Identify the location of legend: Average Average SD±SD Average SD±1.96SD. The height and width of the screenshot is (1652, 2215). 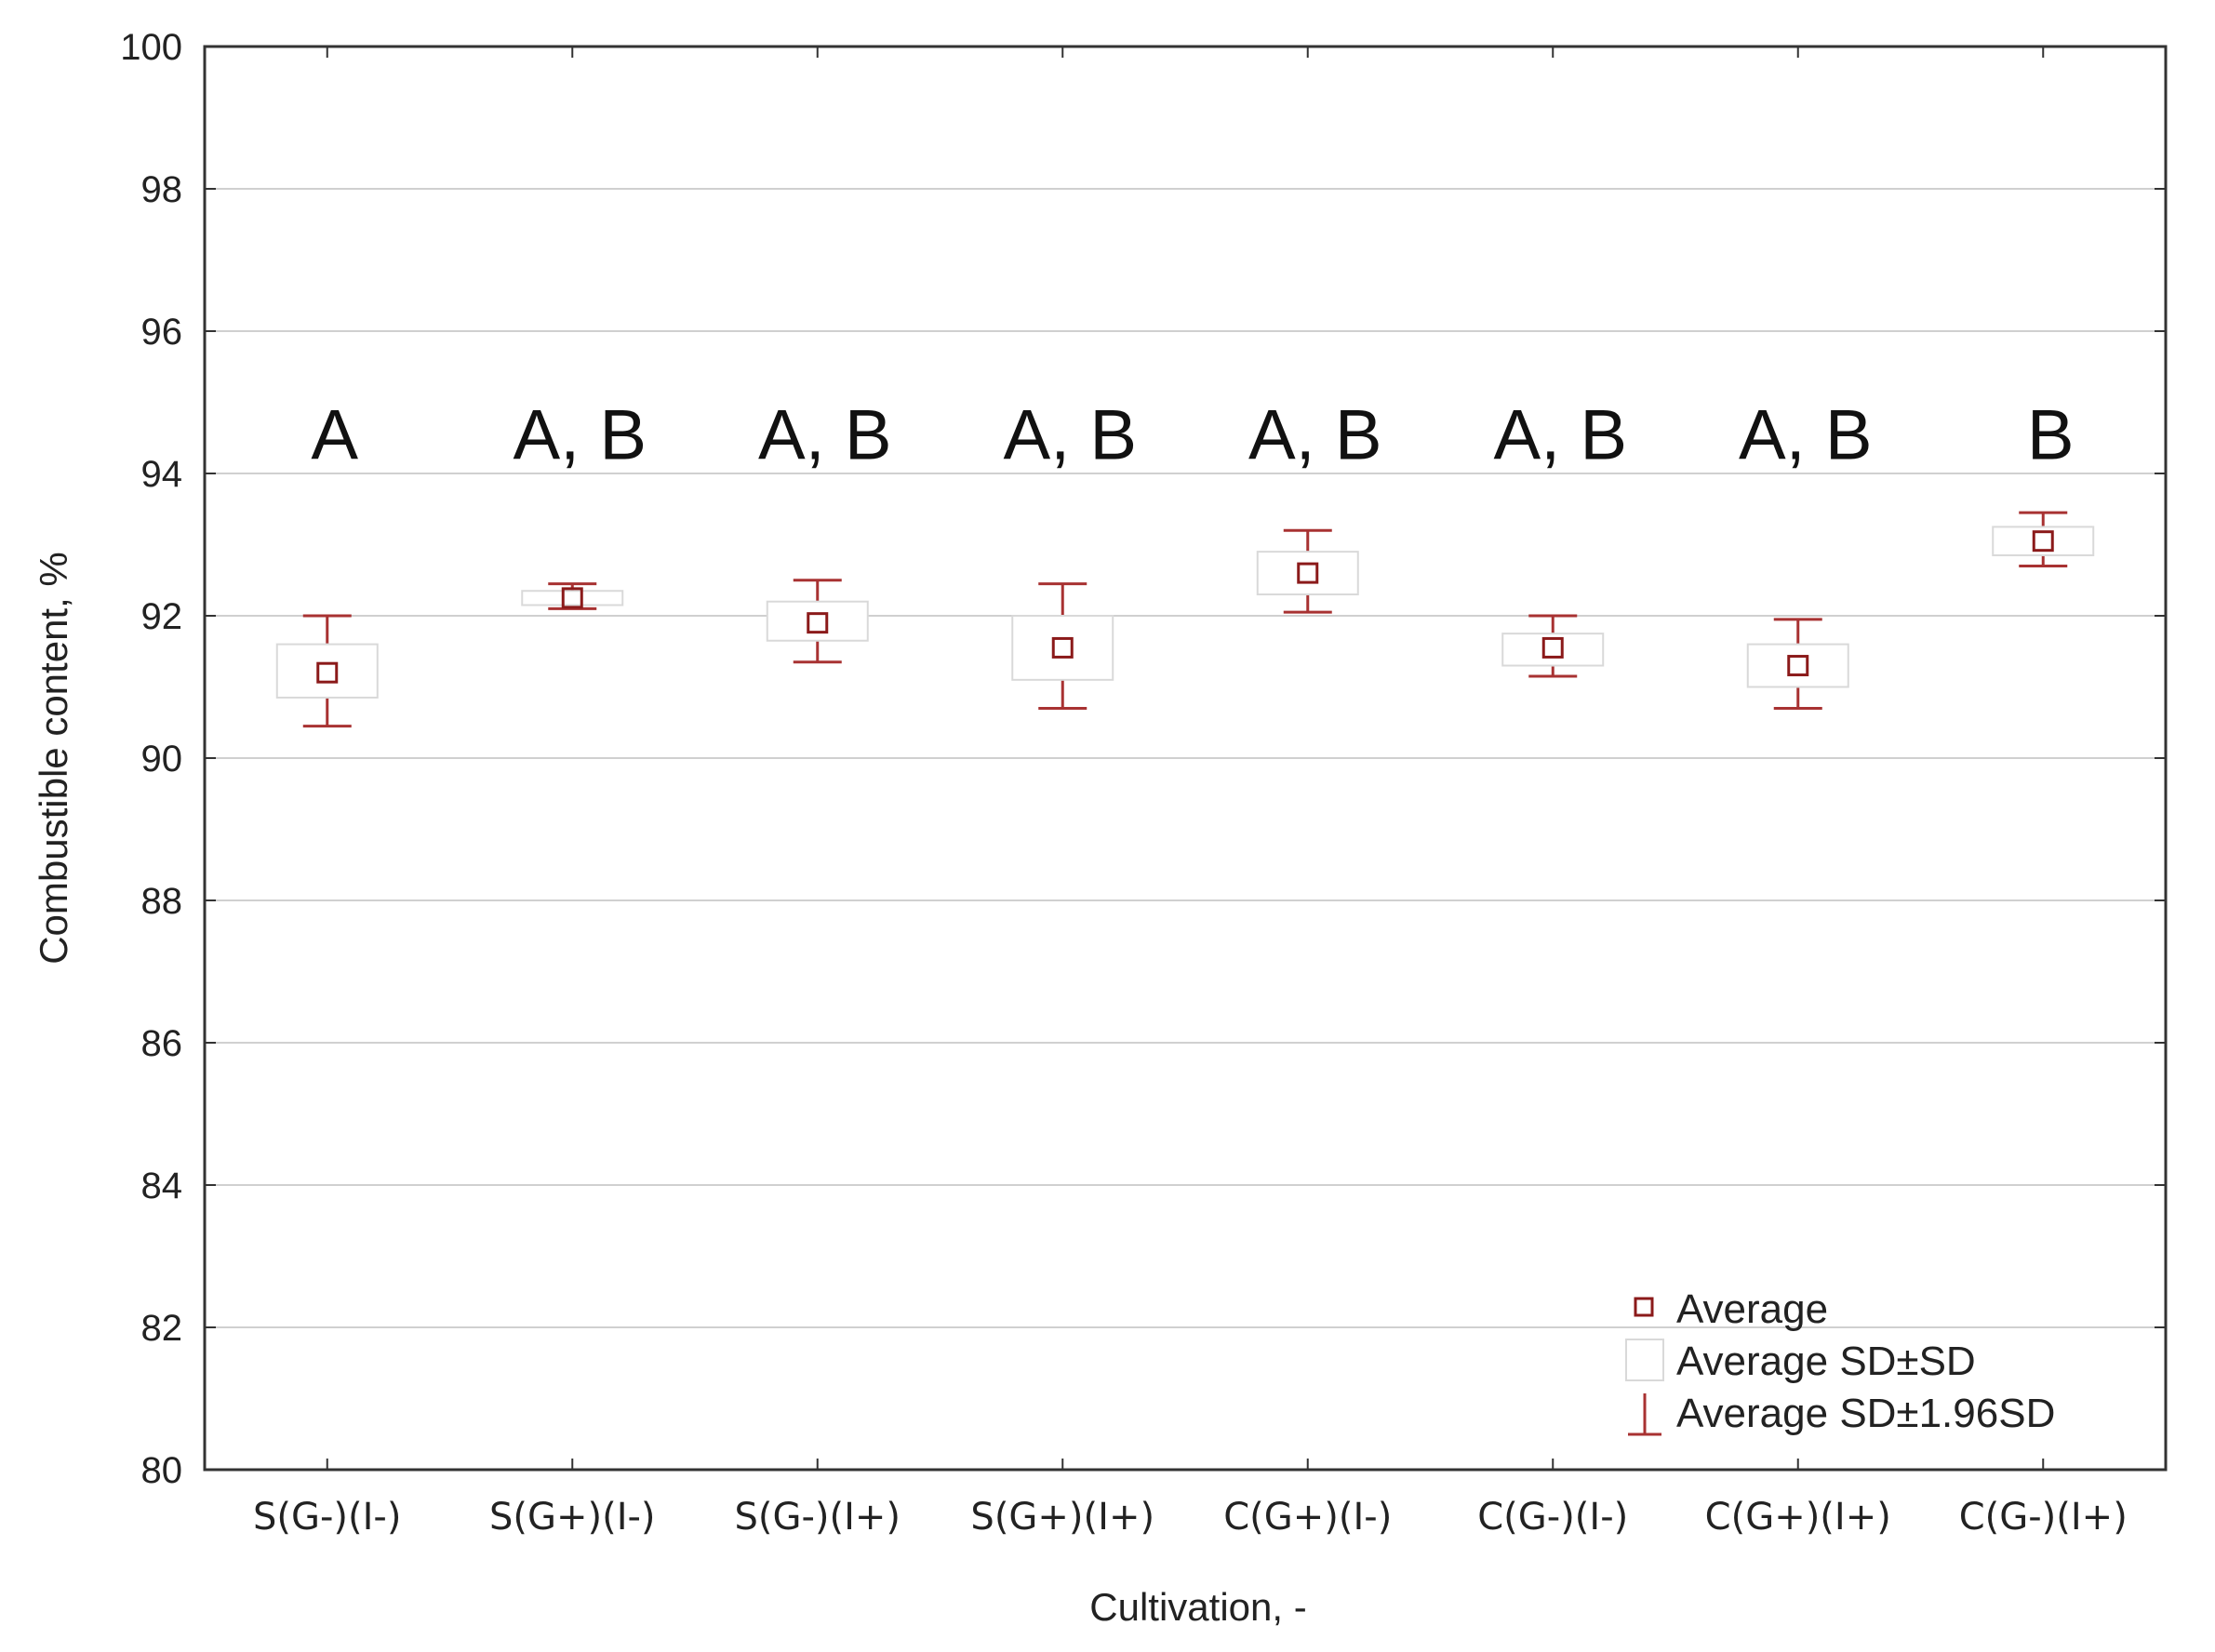
(1840, 1361).